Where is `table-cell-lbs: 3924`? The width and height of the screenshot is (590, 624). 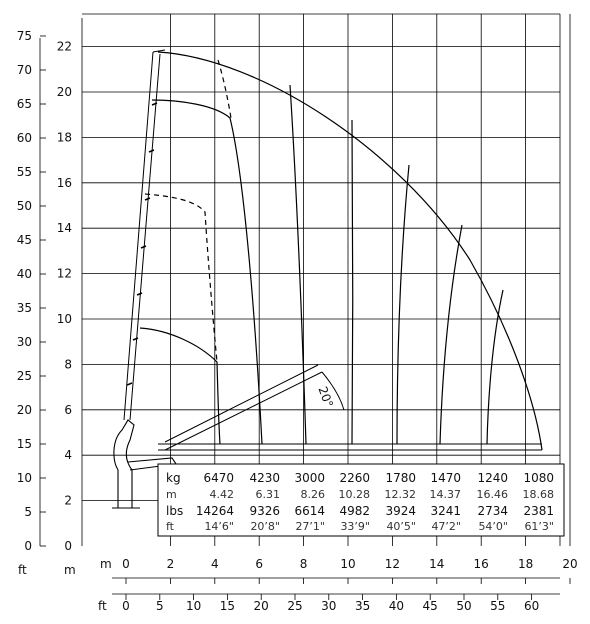 table-cell-lbs: 3924 is located at coordinates (400, 511).